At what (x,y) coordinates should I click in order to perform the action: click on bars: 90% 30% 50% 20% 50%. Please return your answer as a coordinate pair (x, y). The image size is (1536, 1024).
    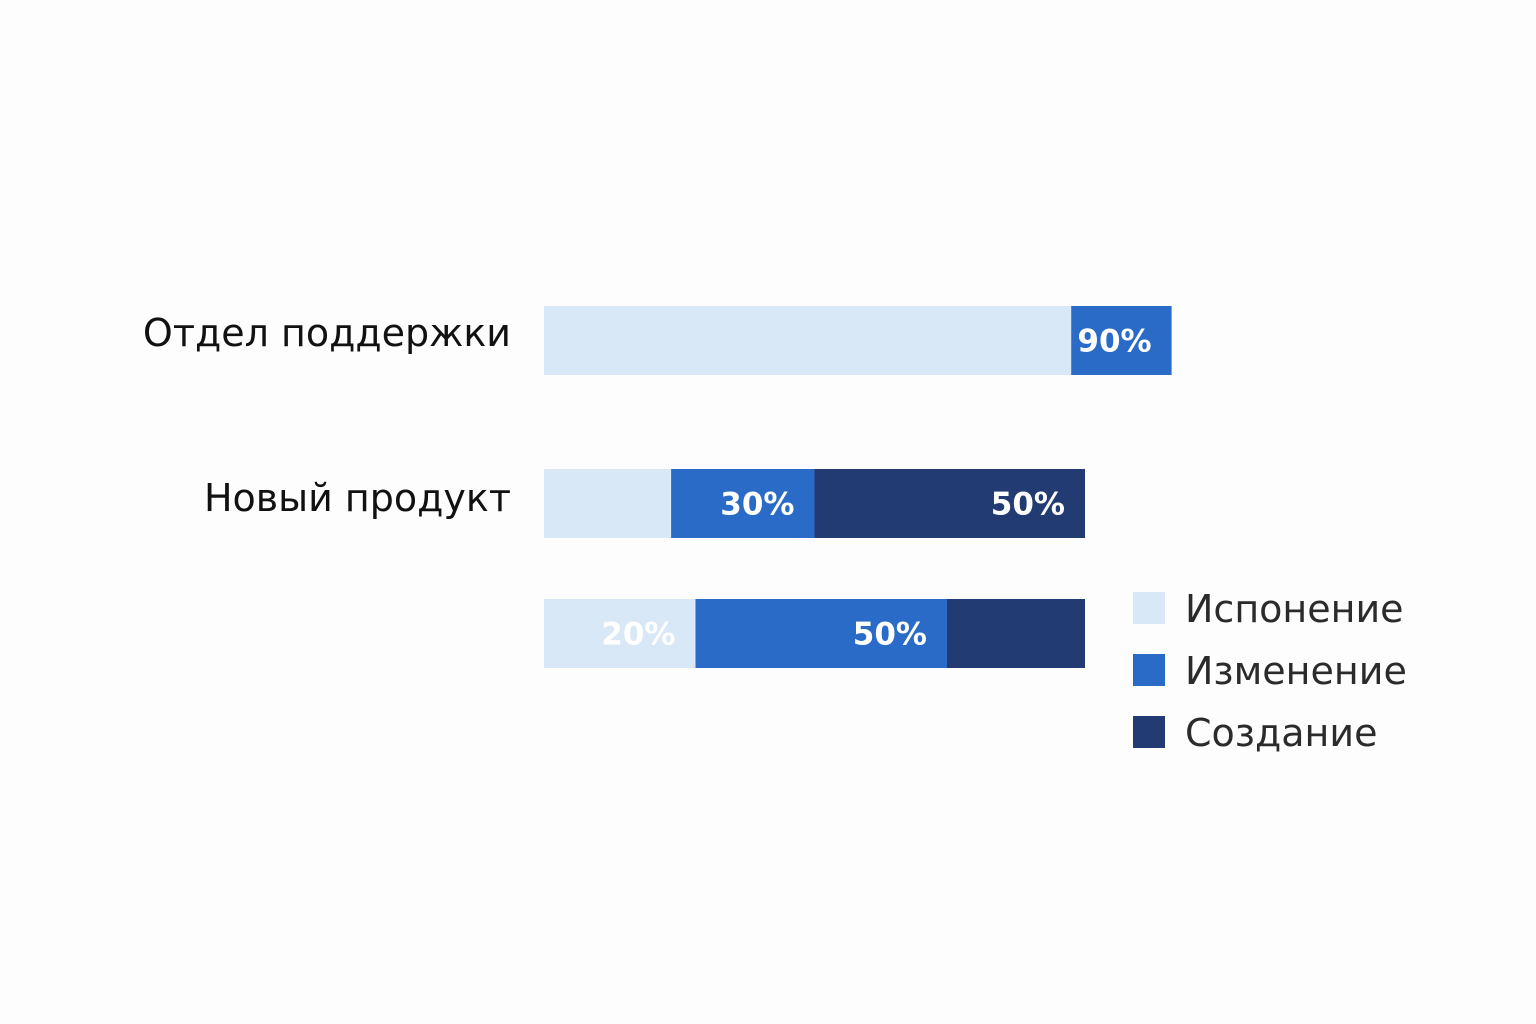
    Looking at the image, I should click on (858, 487).